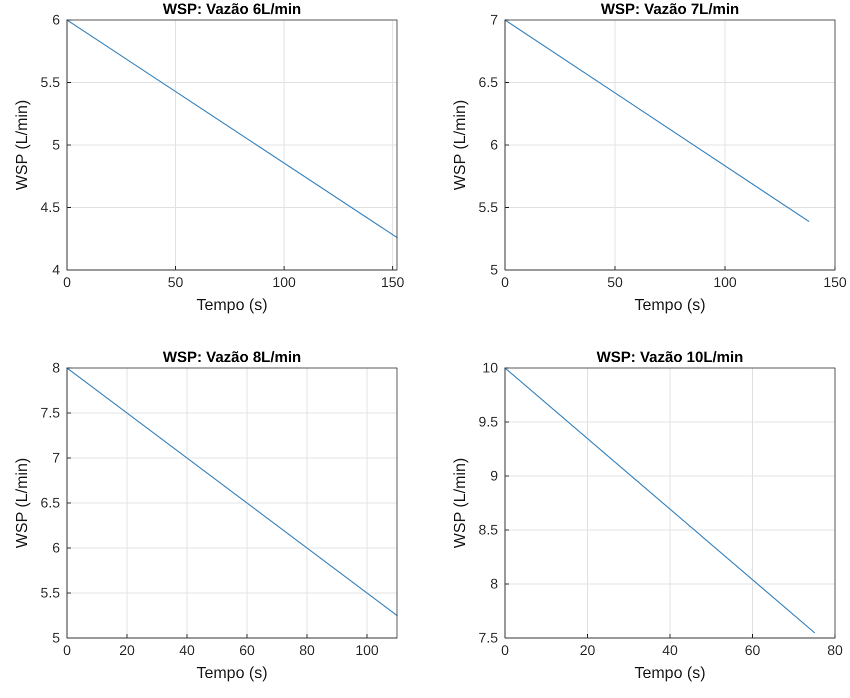  I want to click on chart-title: WSP: Vazão 7L/min, so click(670, 9).